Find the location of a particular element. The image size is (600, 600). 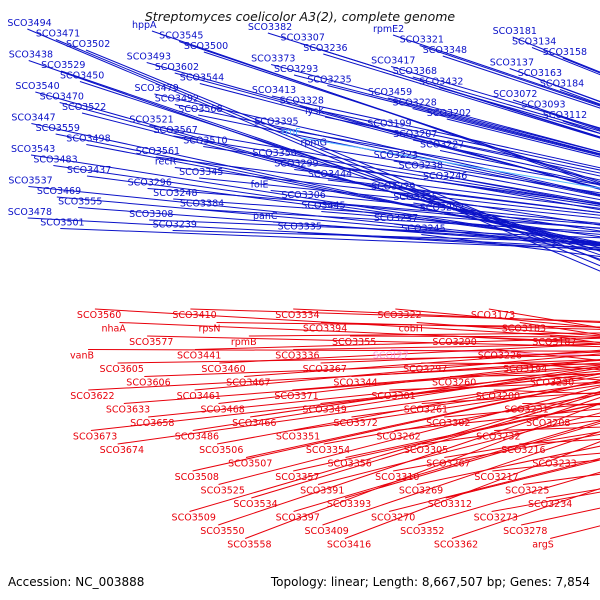

gene-label: SCO3226 is located at coordinates (500, 356).